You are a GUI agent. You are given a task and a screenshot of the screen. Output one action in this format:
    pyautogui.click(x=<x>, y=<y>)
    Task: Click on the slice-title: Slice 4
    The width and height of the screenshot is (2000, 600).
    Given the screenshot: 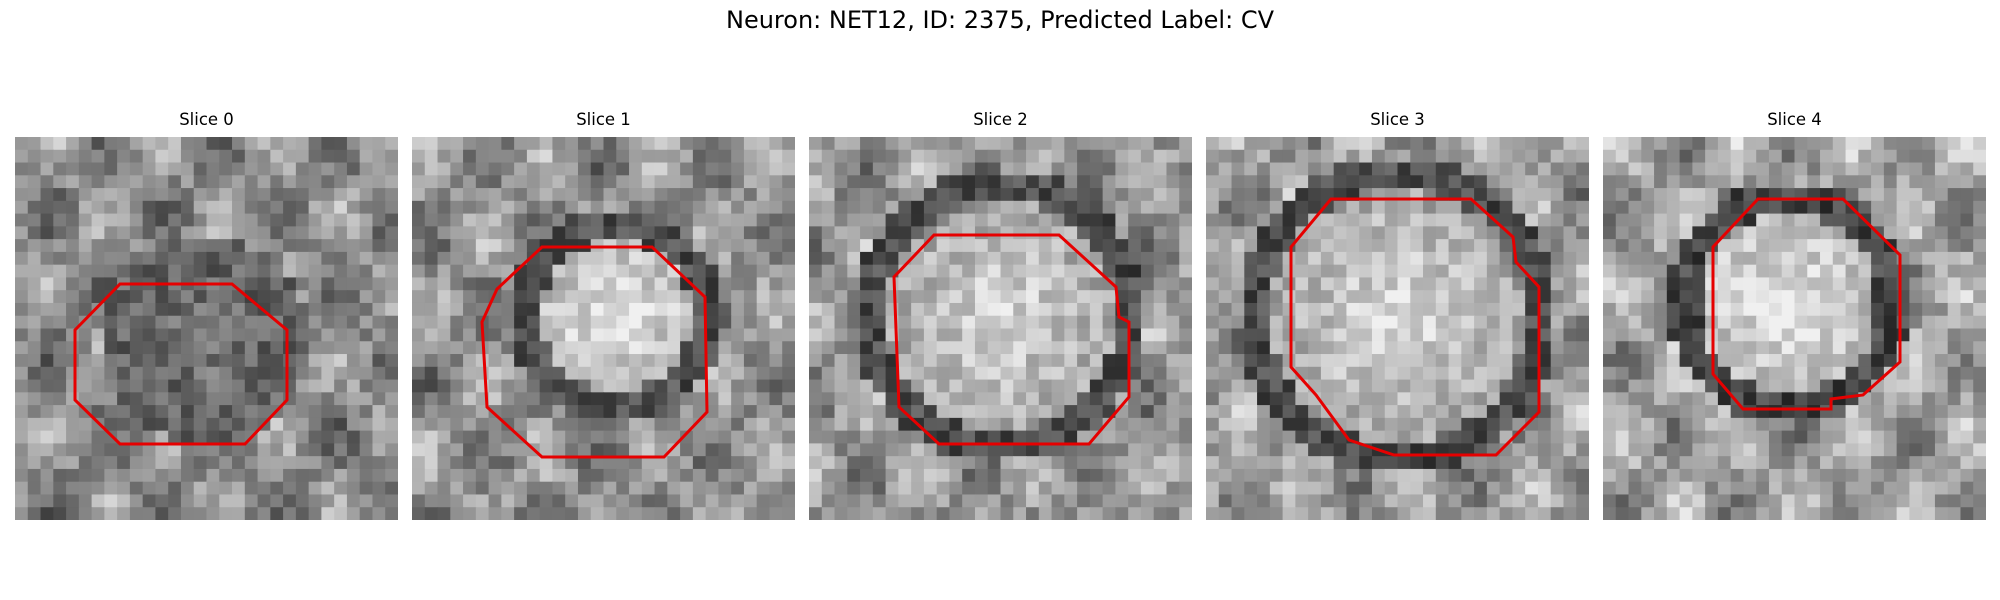 What is the action you would take?
    pyautogui.click(x=1794, y=119)
    